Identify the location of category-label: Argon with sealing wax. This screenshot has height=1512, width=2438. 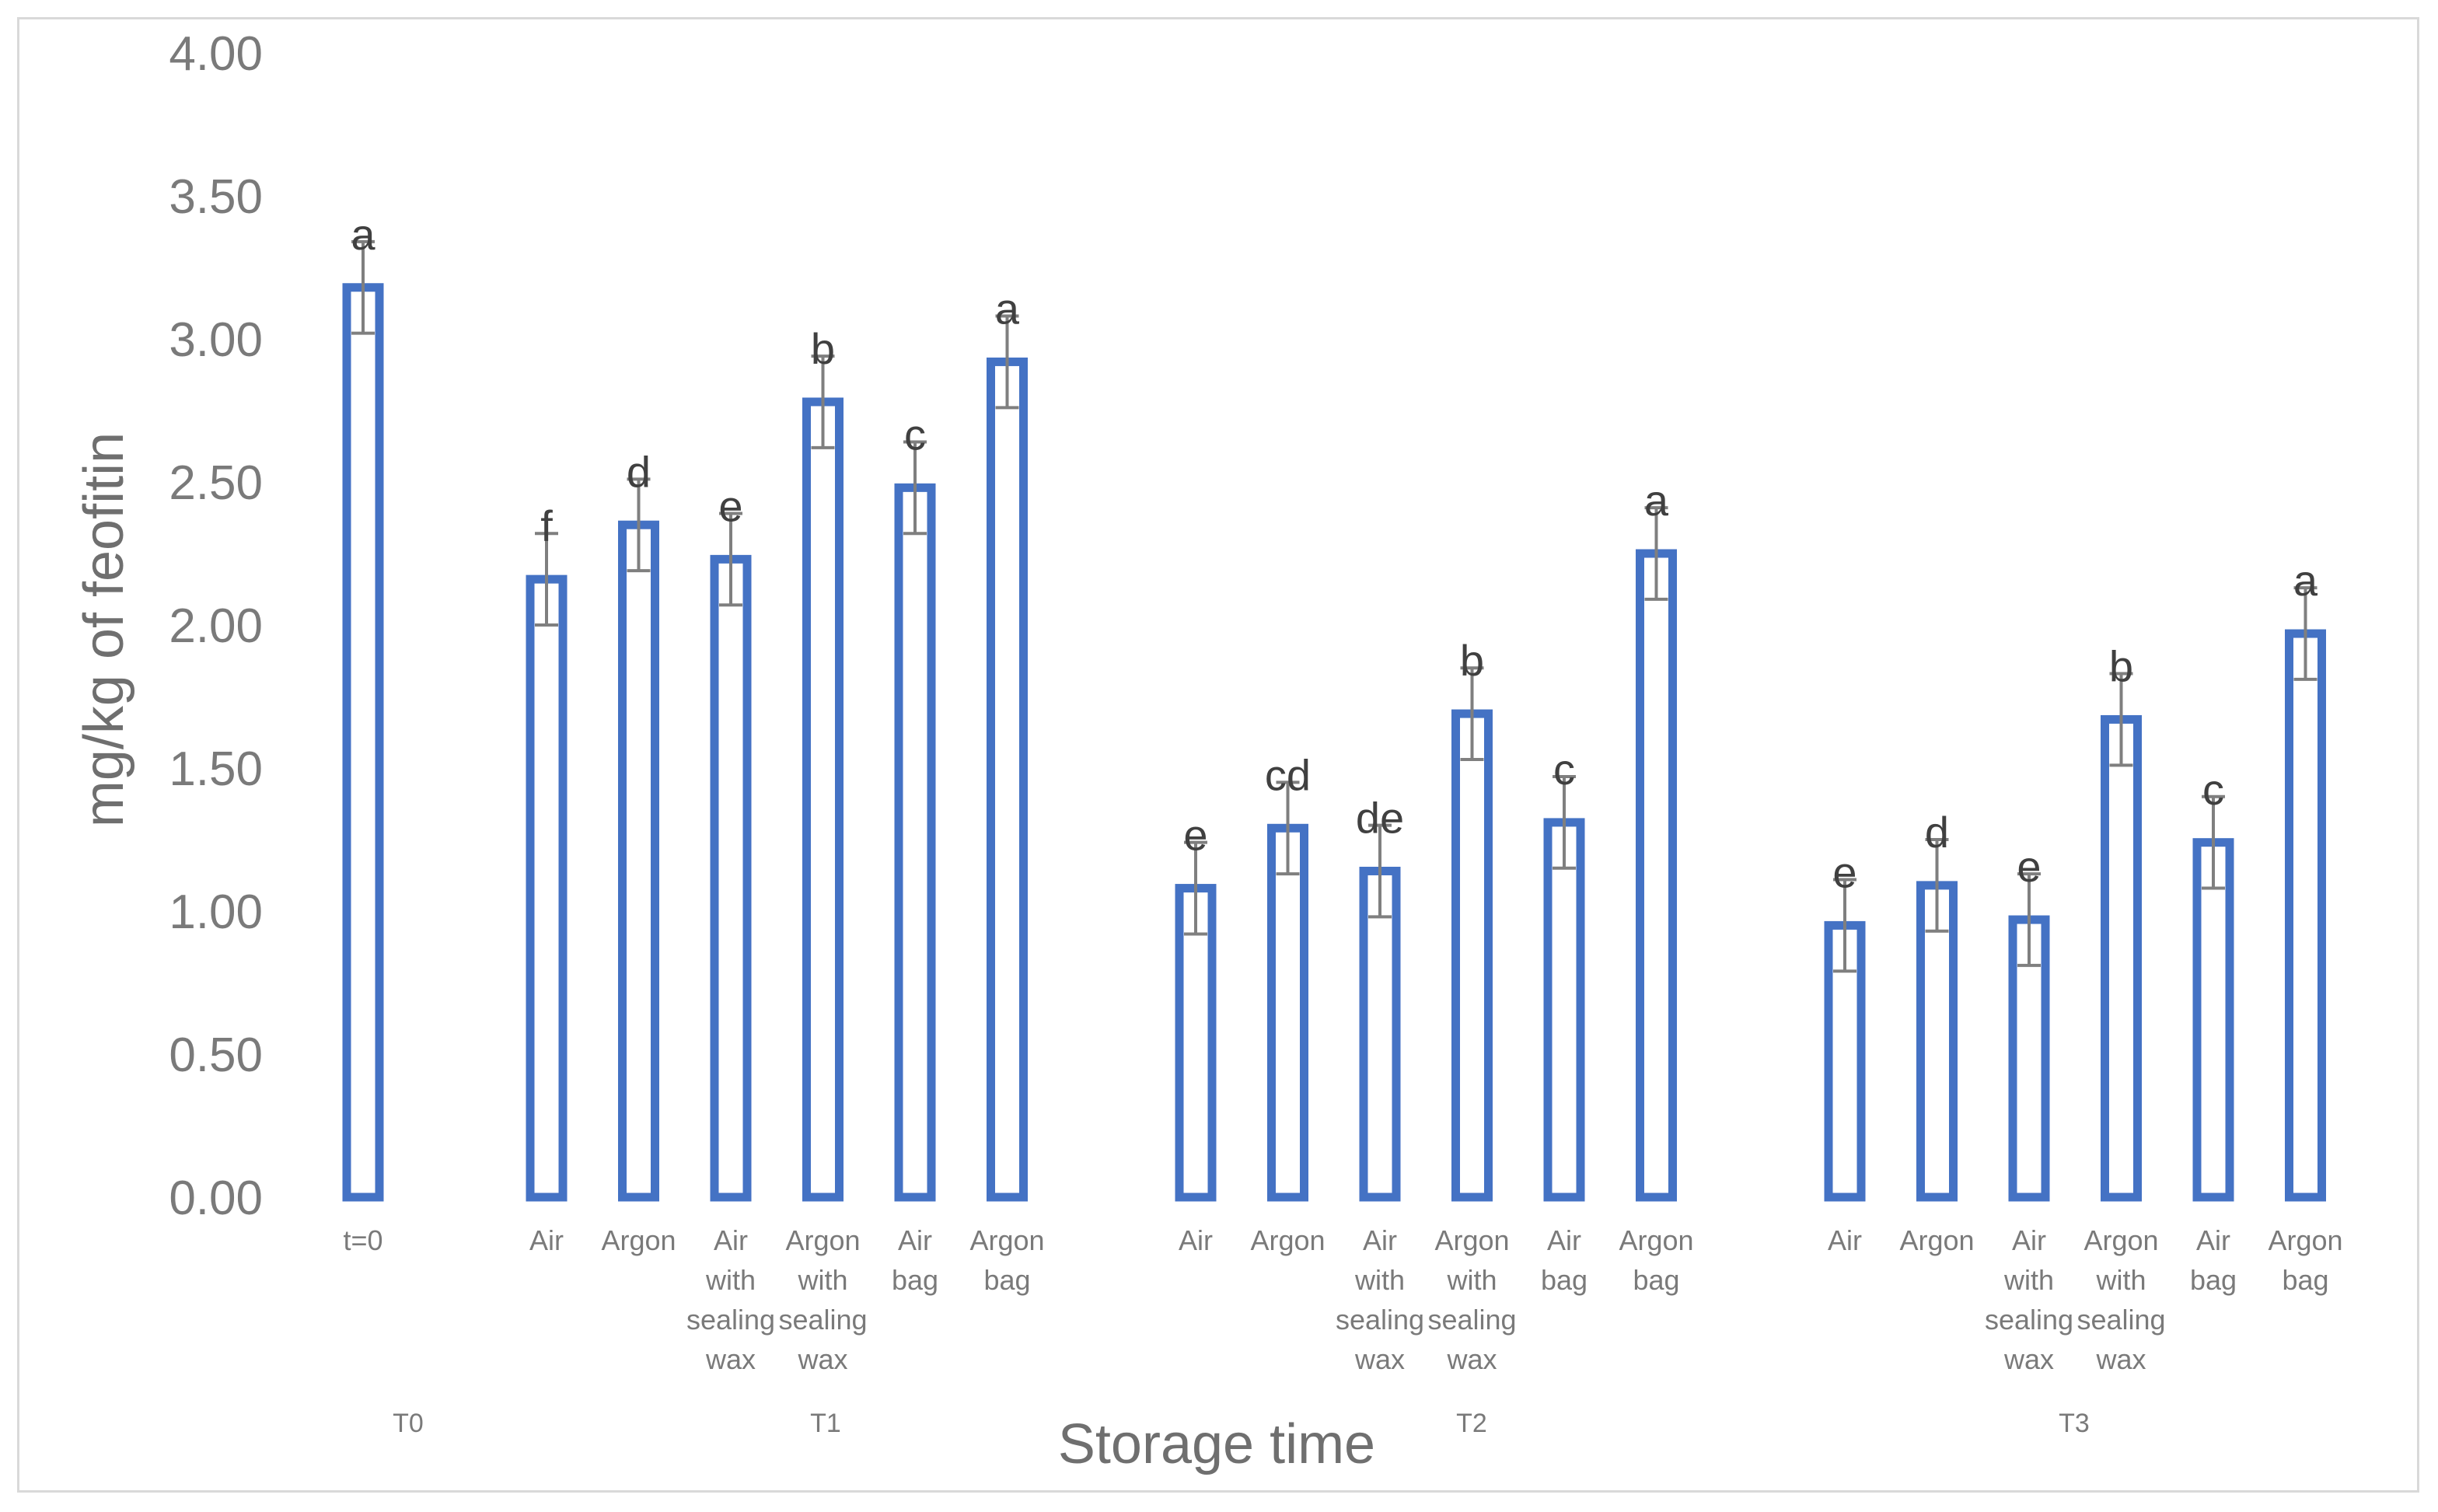
(1471, 1299).